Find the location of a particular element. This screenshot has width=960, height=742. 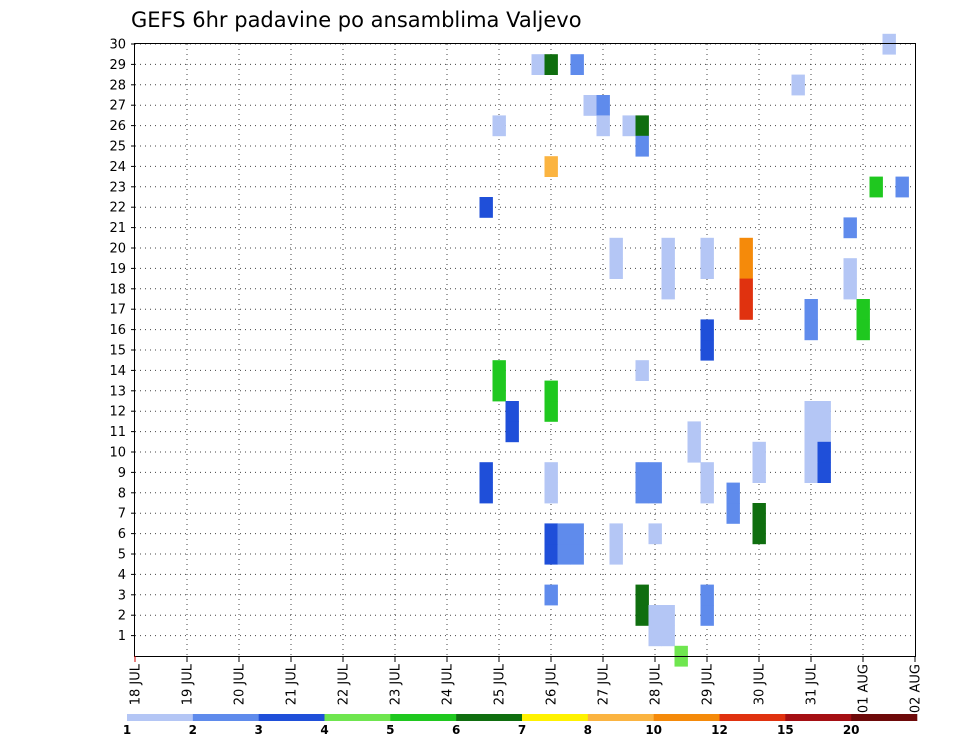

x-tick-label: 26 JUL is located at coordinates (552, 684).